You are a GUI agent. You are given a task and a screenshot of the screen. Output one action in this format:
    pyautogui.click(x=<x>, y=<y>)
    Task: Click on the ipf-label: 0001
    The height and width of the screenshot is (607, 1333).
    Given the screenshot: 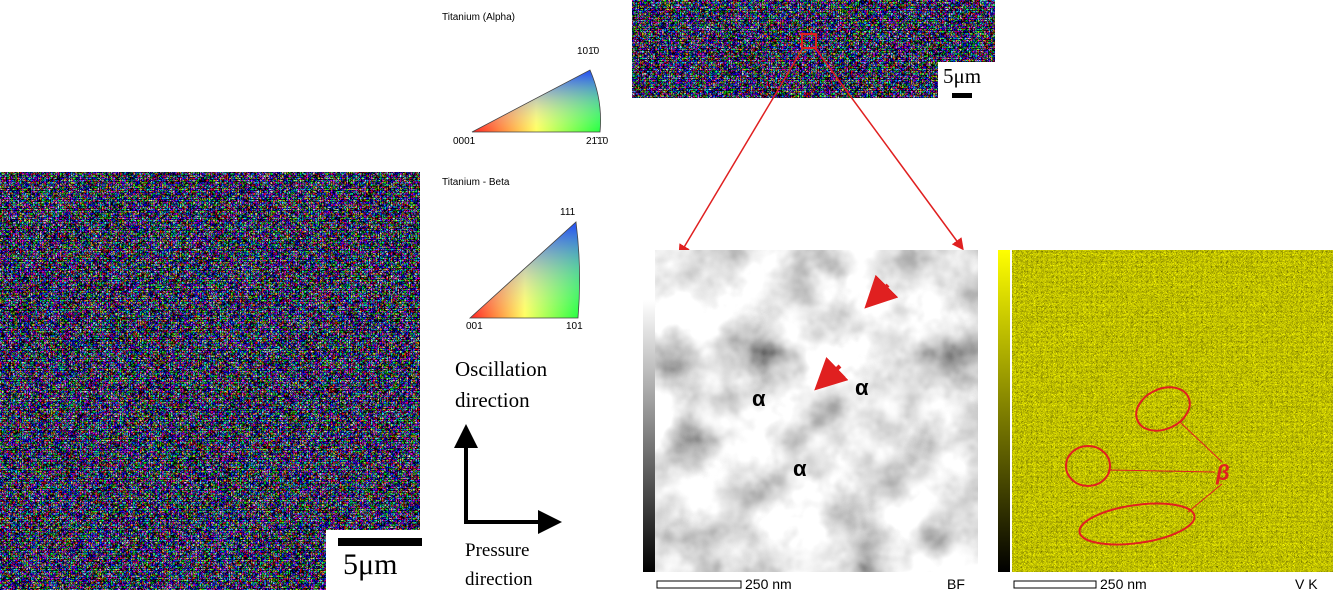 What is the action you would take?
    pyautogui.click(x=464, y=141)
    